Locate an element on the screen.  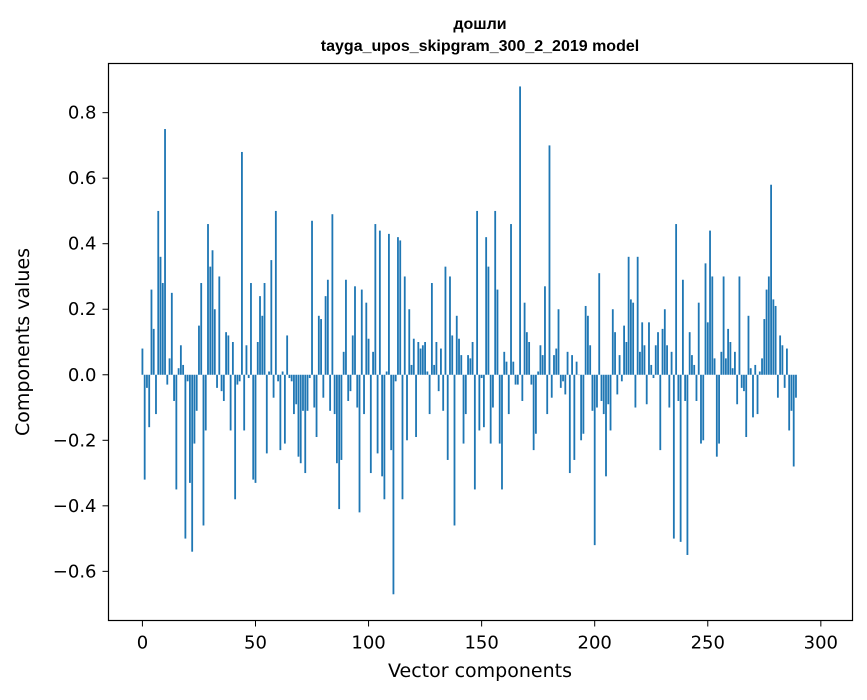
y-axis-ticks: −0.6−0.4−0.20.00.20.40.60.8 is located at coordinates (81, 343).